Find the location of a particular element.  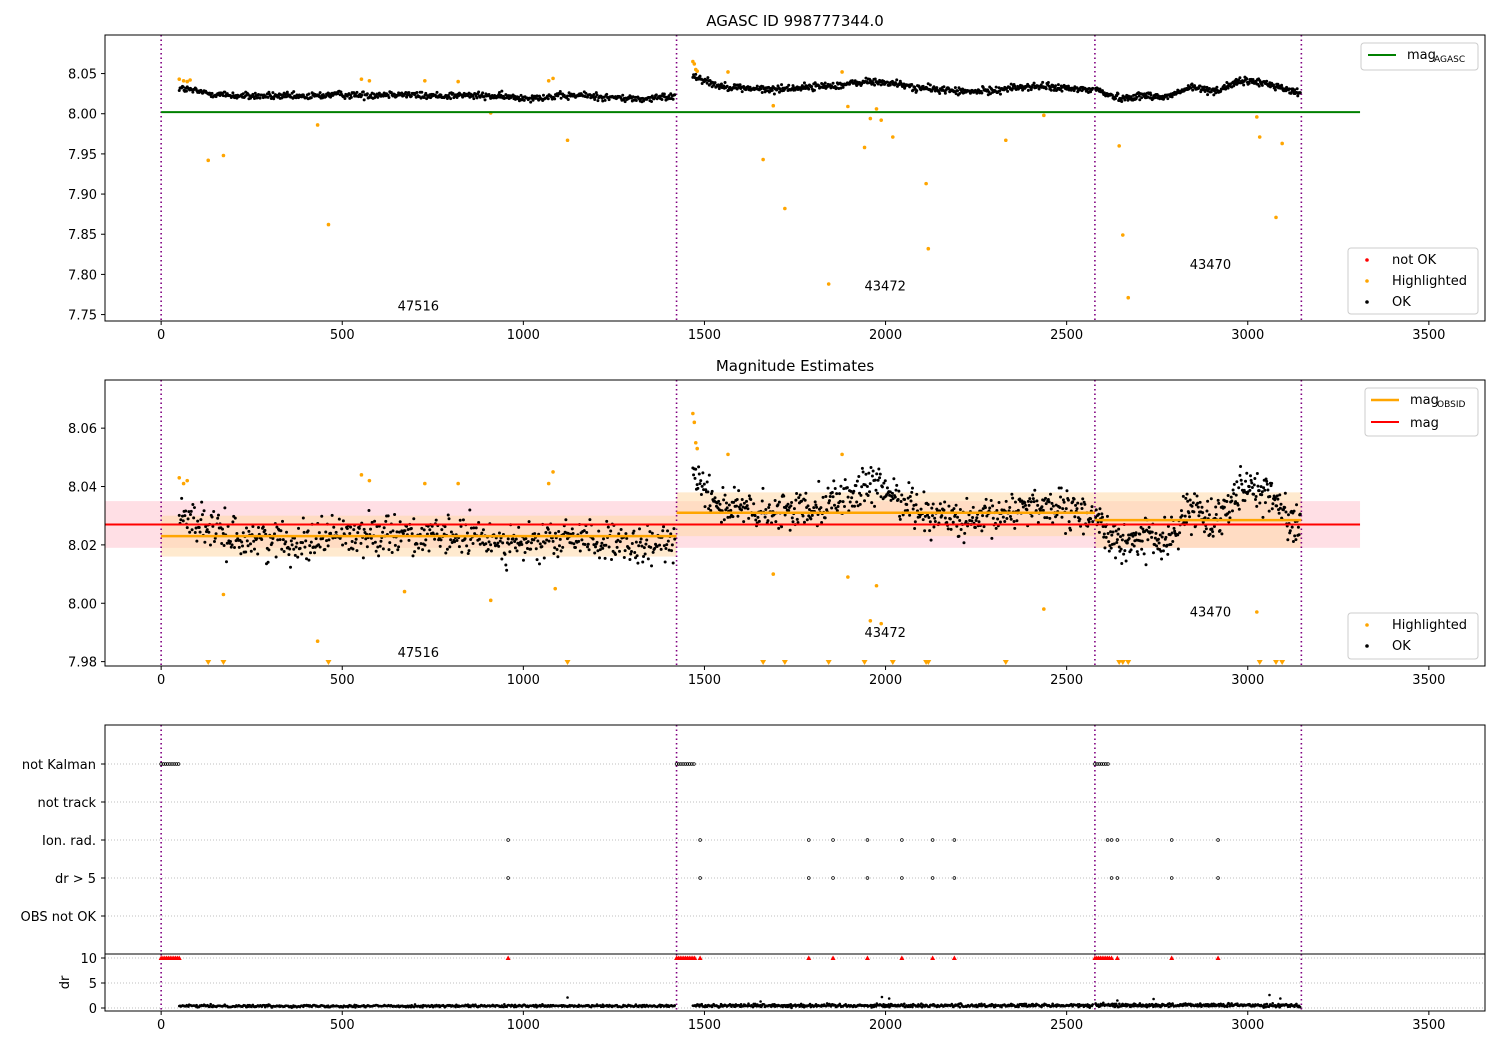

legend-label: Highlighted is located at coordinates (1429, 281).